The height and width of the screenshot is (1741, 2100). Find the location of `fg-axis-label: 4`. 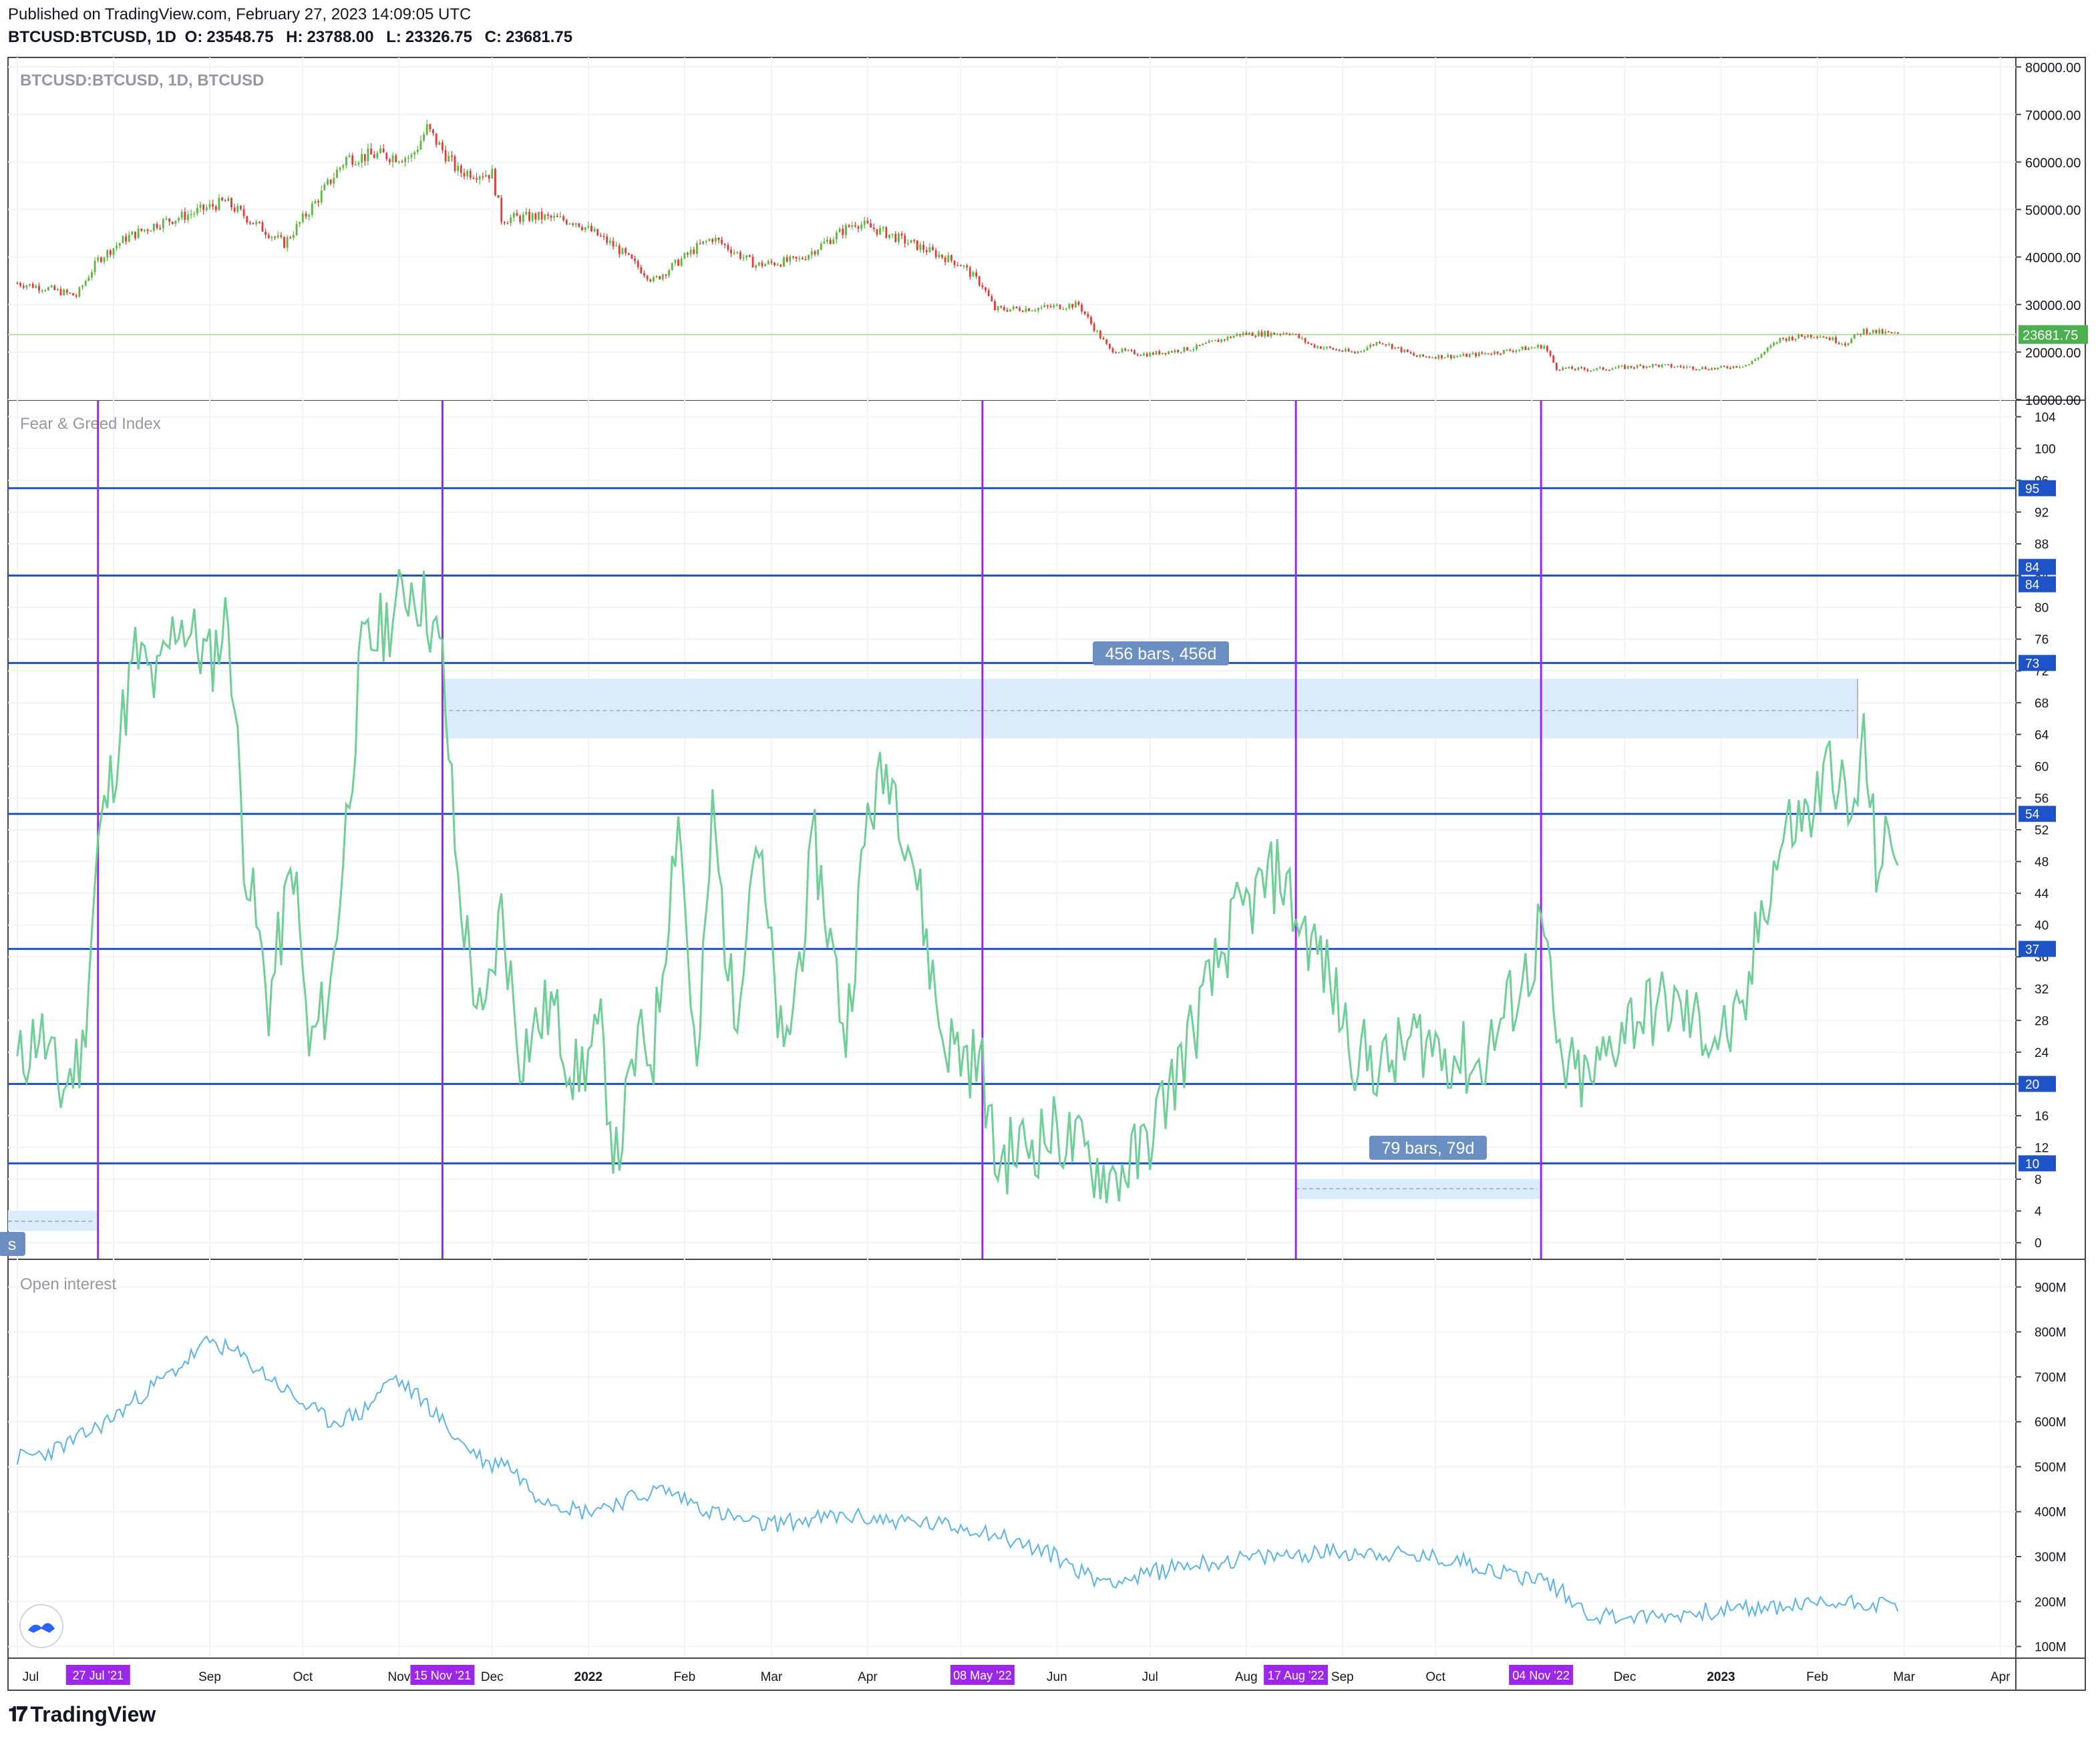

fg-axis-label: 4 is located at coordinates (2038, 1212).